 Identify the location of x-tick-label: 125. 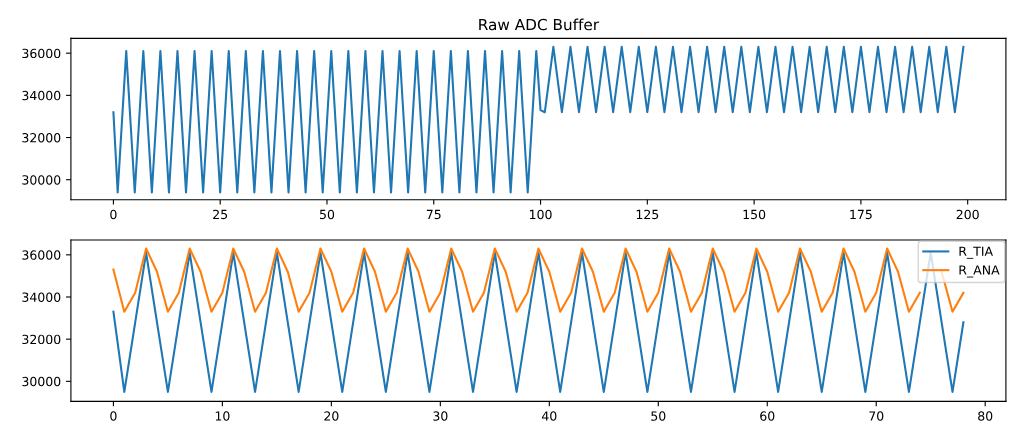
(647, 214).